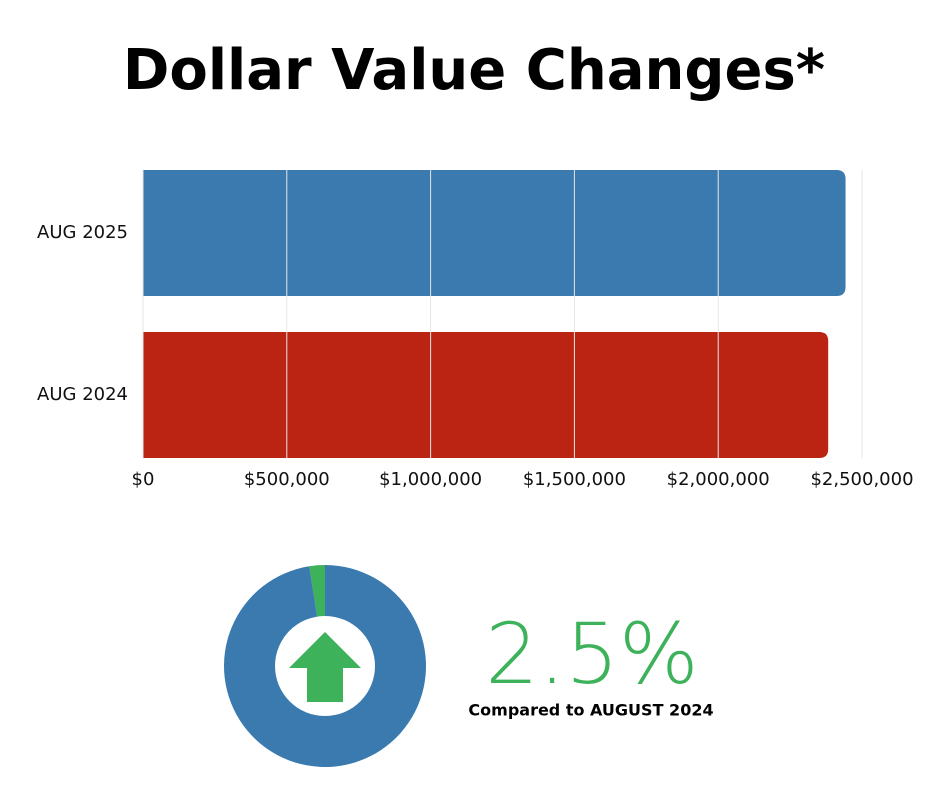 The height and width of the screenshot is (792, 949). What do you see at coordinates (325, 667) in the screenshot?
I see `up-arrow` at bounding box center [325, 667].